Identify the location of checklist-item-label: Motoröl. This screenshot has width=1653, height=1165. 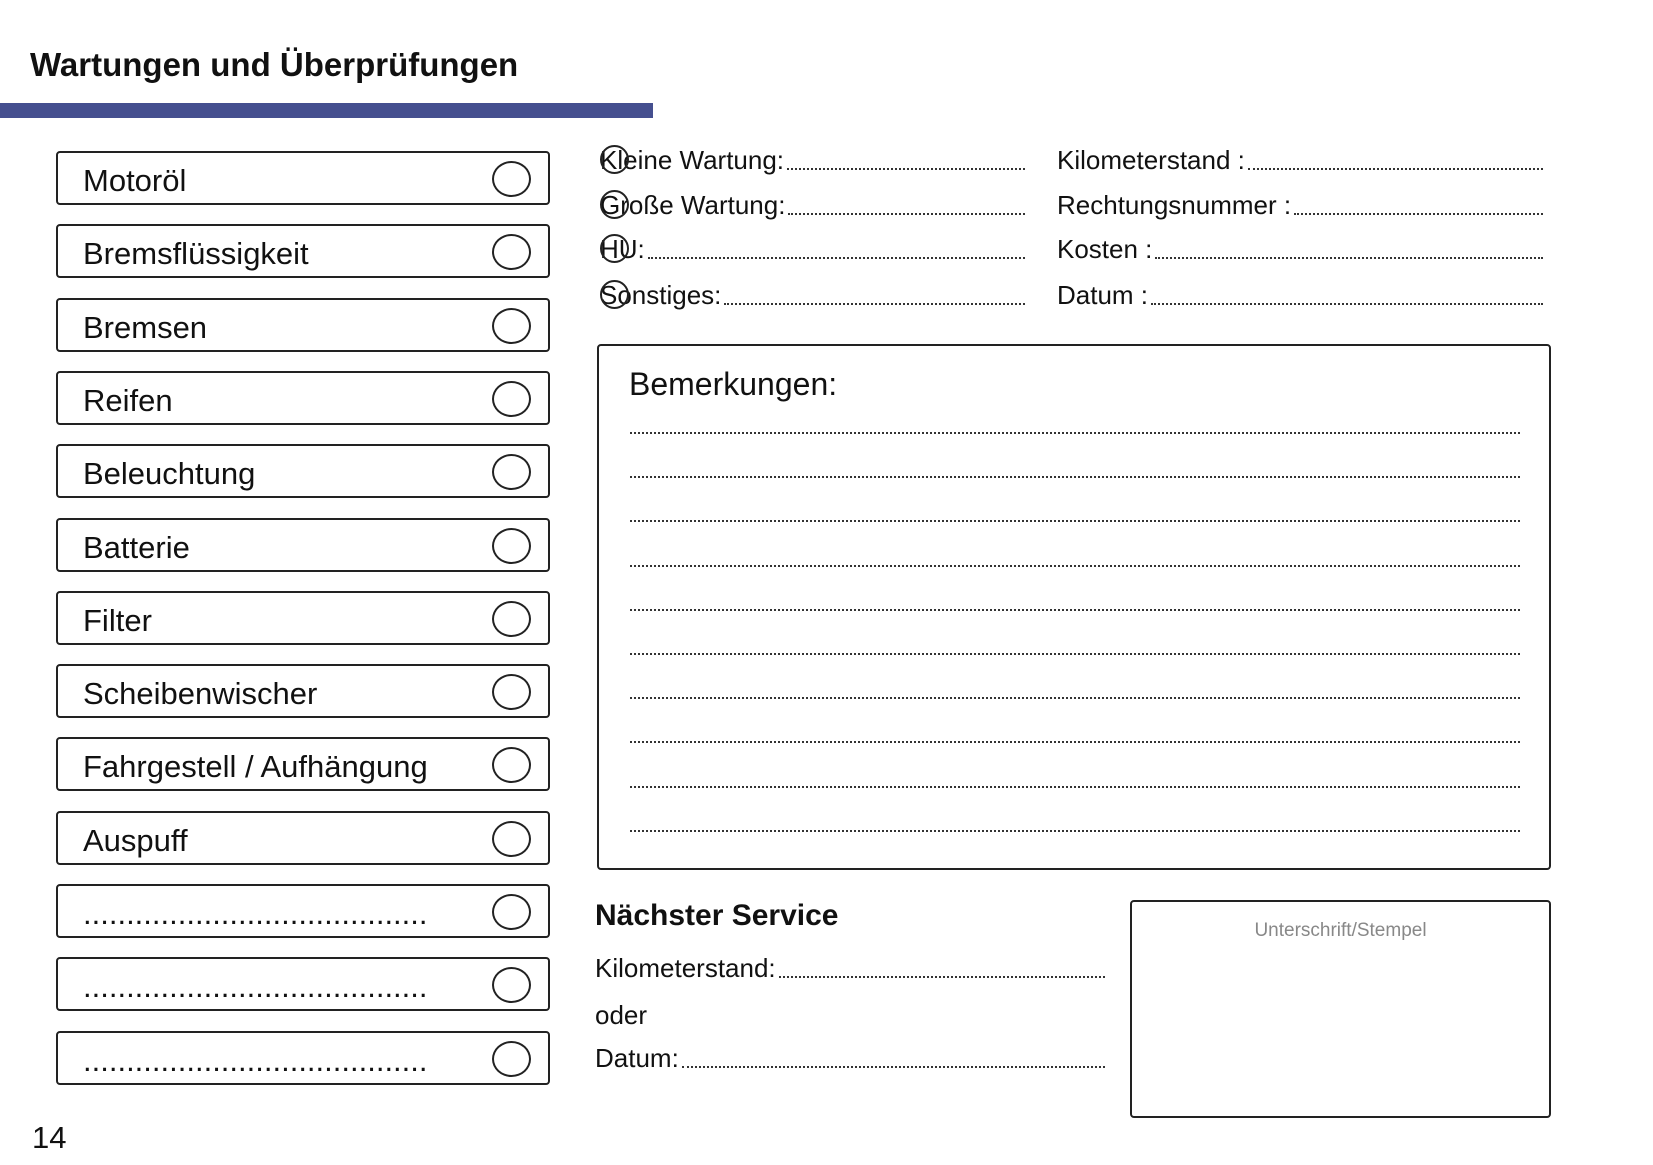
(135, 180).